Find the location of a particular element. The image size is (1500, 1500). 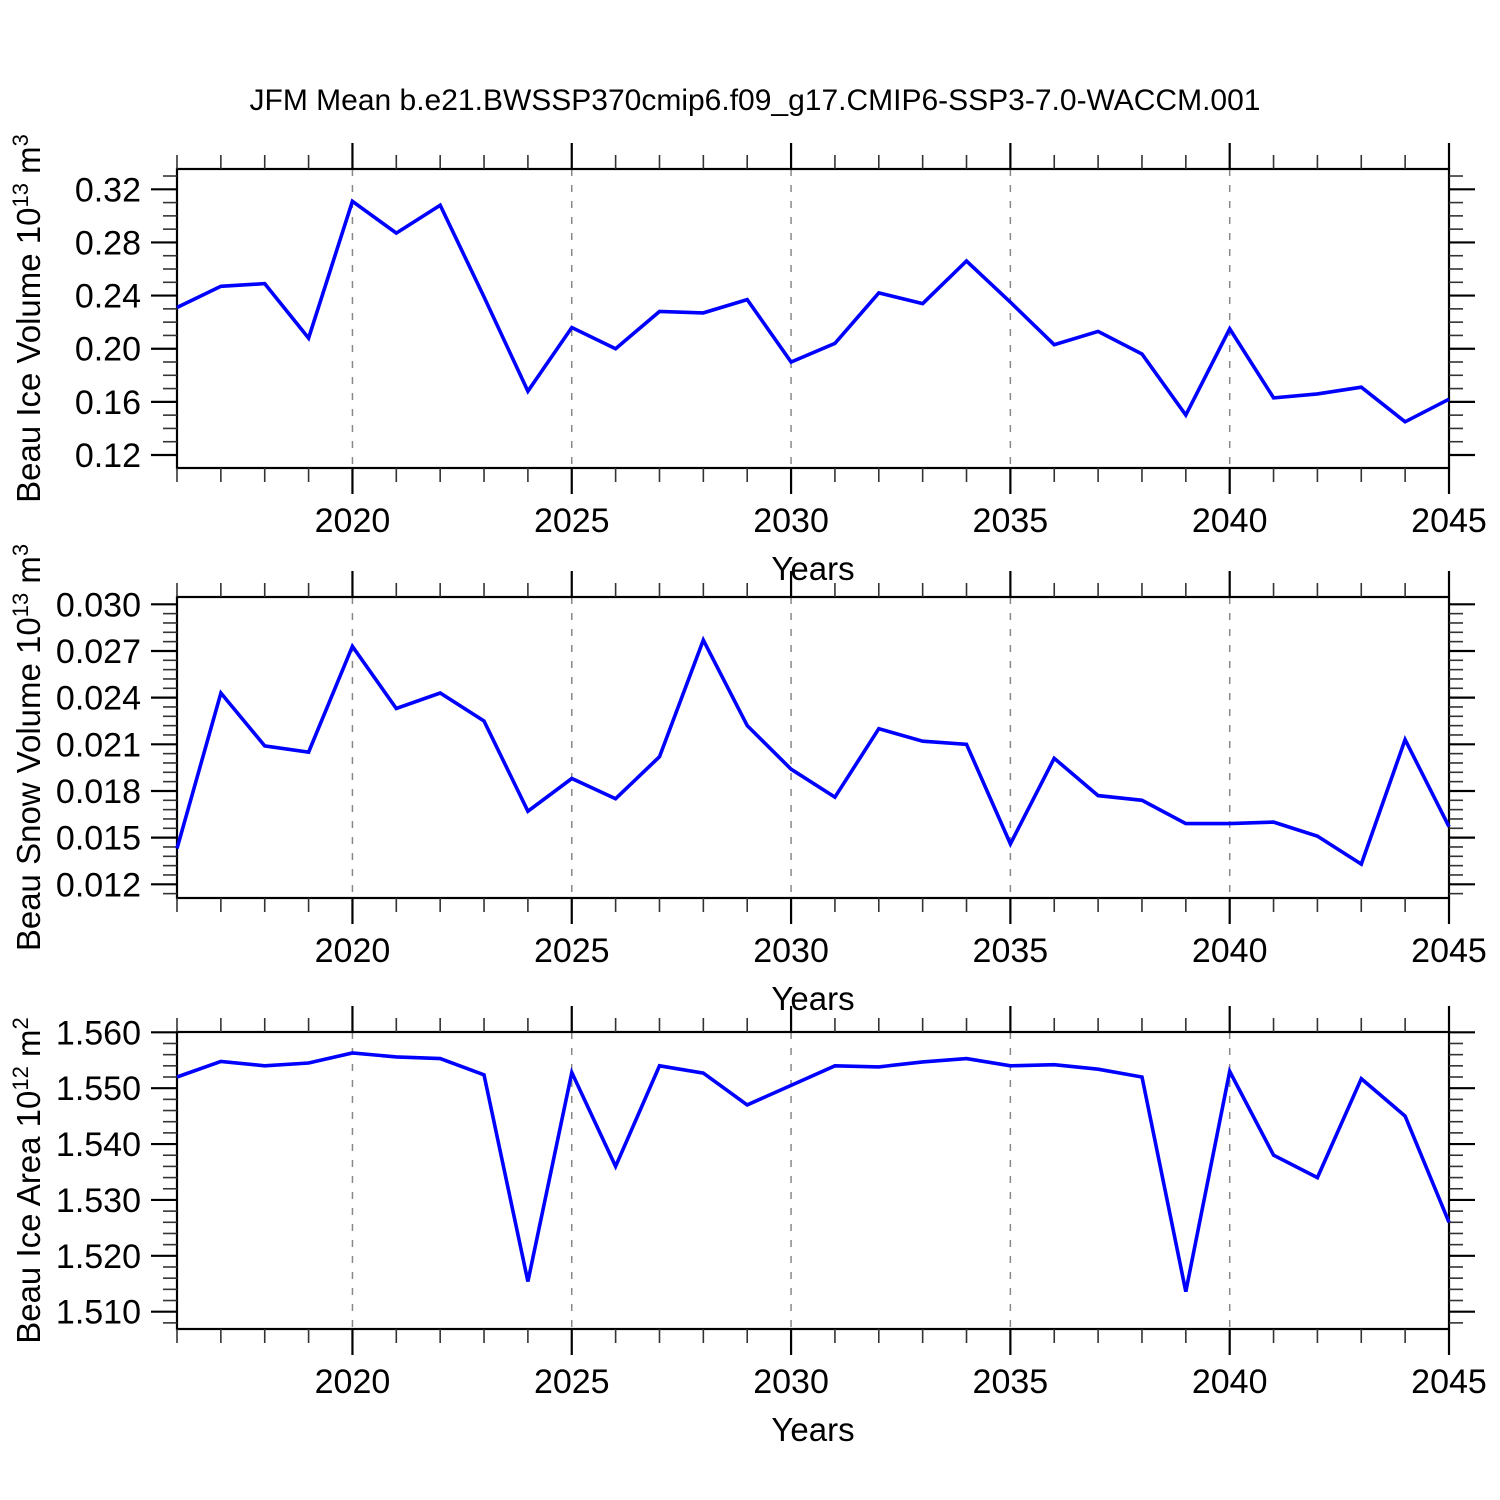

y-tick-label: 0.24 is located at coordinates (108, 297).